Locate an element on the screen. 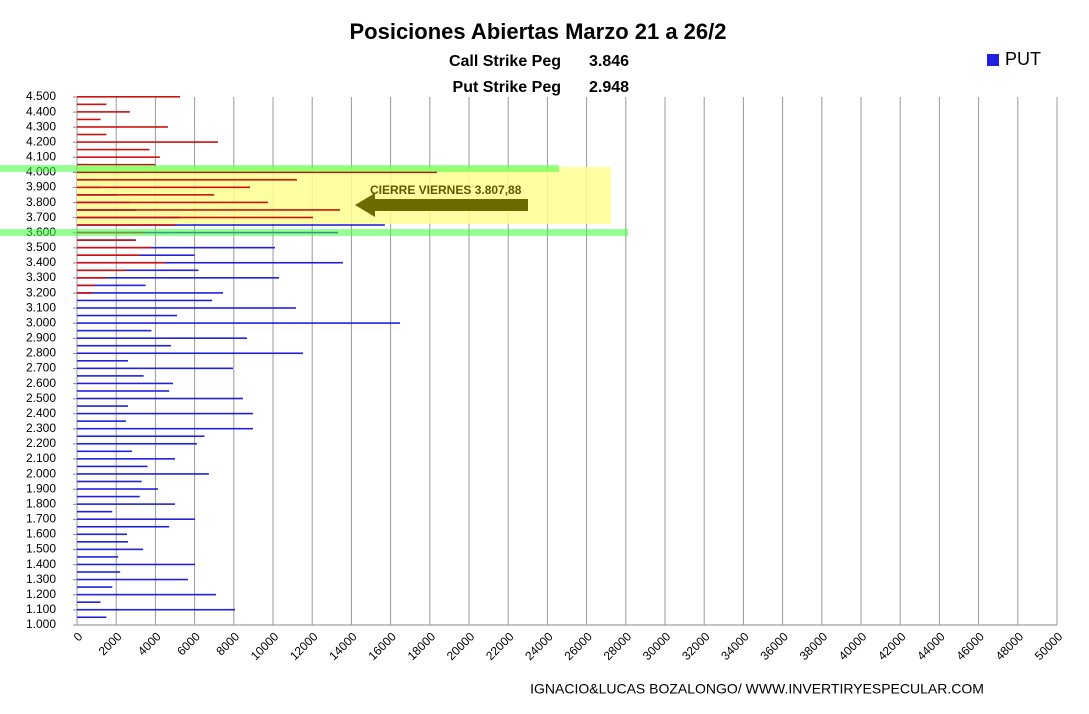  y-tick-label: 1.300 is located at coordinates (41, 579).